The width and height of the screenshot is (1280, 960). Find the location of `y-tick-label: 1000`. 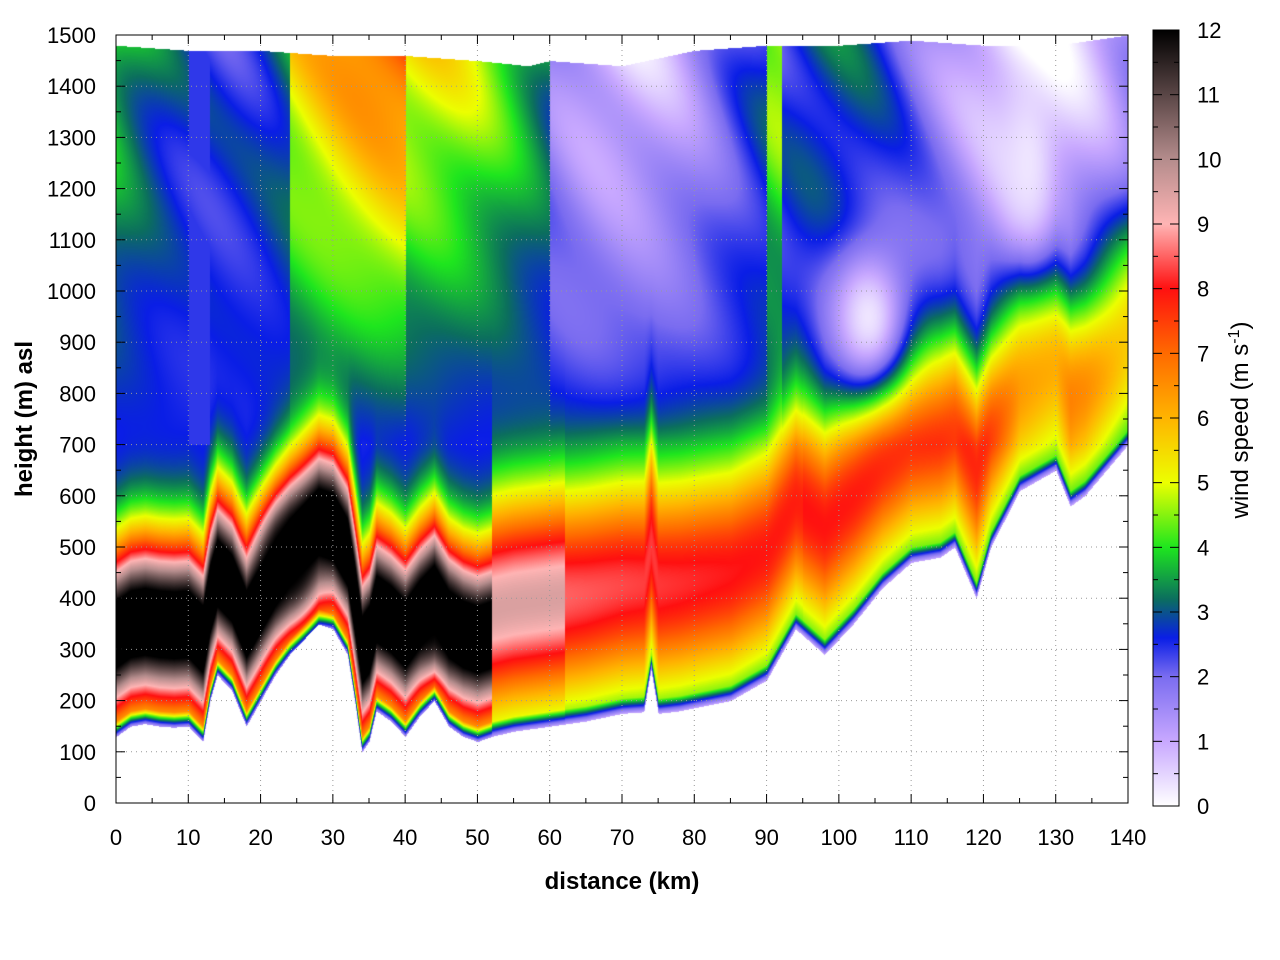

y-tick-label: 1000 is located at coordinates (71, 291).